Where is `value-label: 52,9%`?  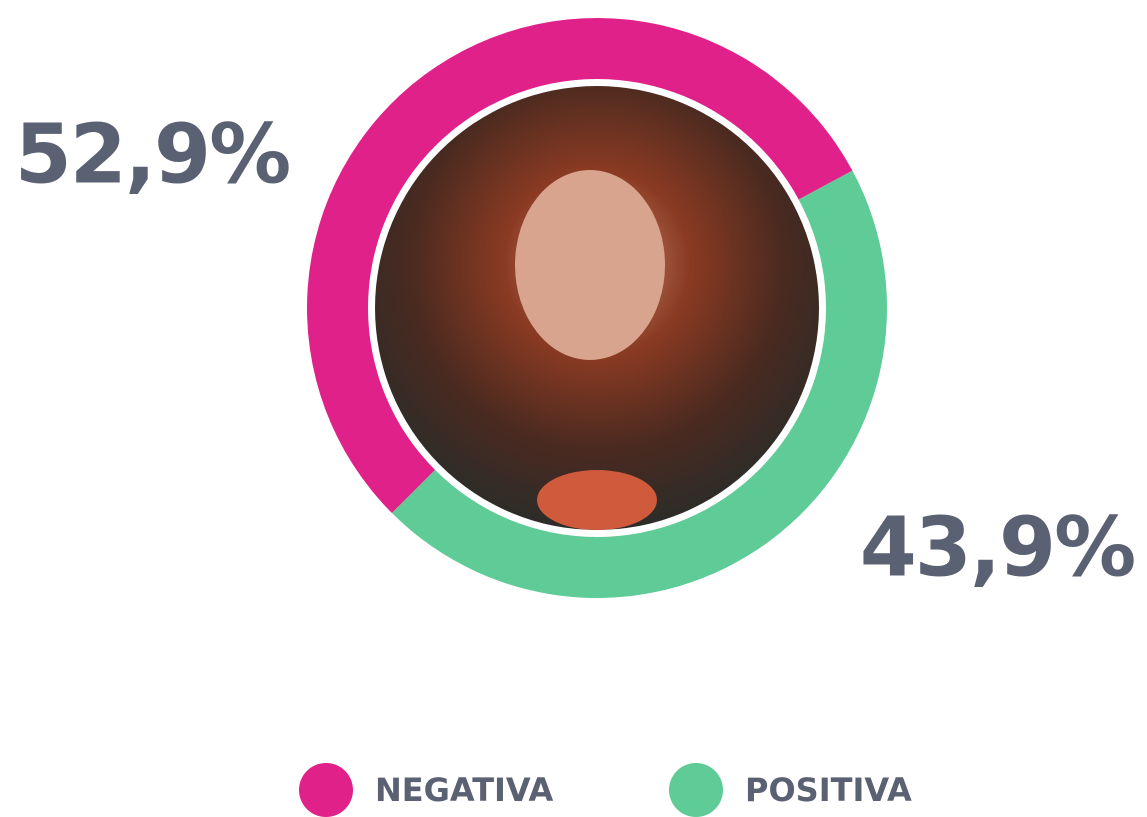
value-label: 52,9% is located at coordinates (152, 154).